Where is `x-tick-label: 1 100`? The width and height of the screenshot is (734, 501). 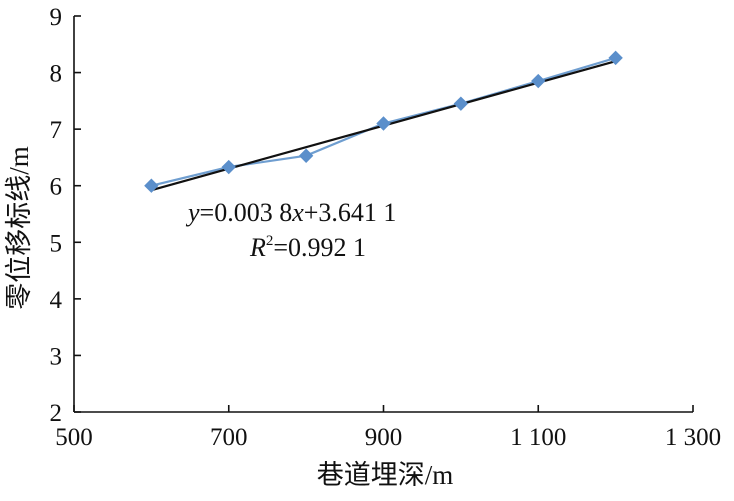 x-tick-label: 1 100 is located at coordinates (538, 437).